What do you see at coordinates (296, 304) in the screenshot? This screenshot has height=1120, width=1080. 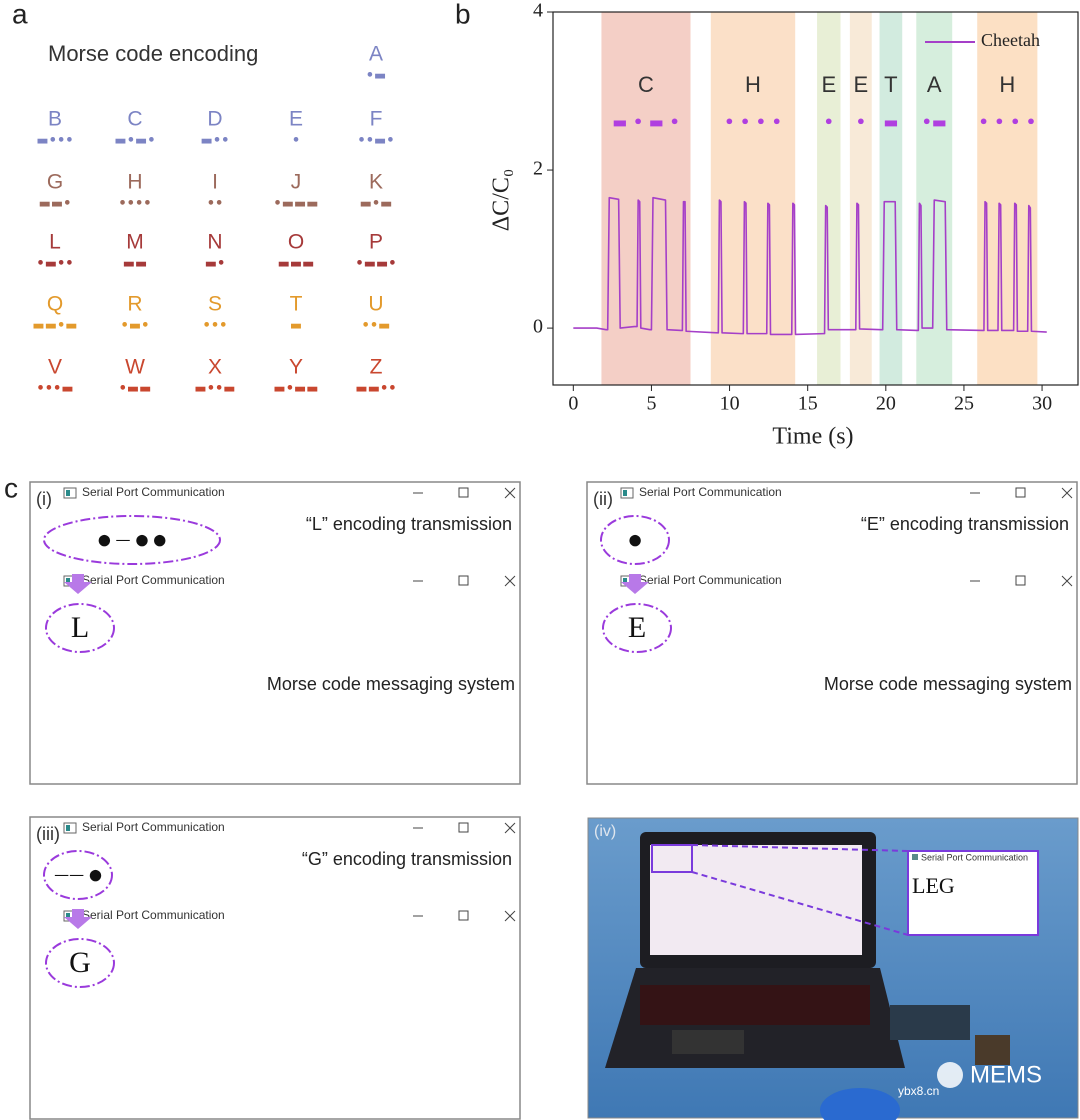 I see `letter: T` at bounding box center [296, 304].